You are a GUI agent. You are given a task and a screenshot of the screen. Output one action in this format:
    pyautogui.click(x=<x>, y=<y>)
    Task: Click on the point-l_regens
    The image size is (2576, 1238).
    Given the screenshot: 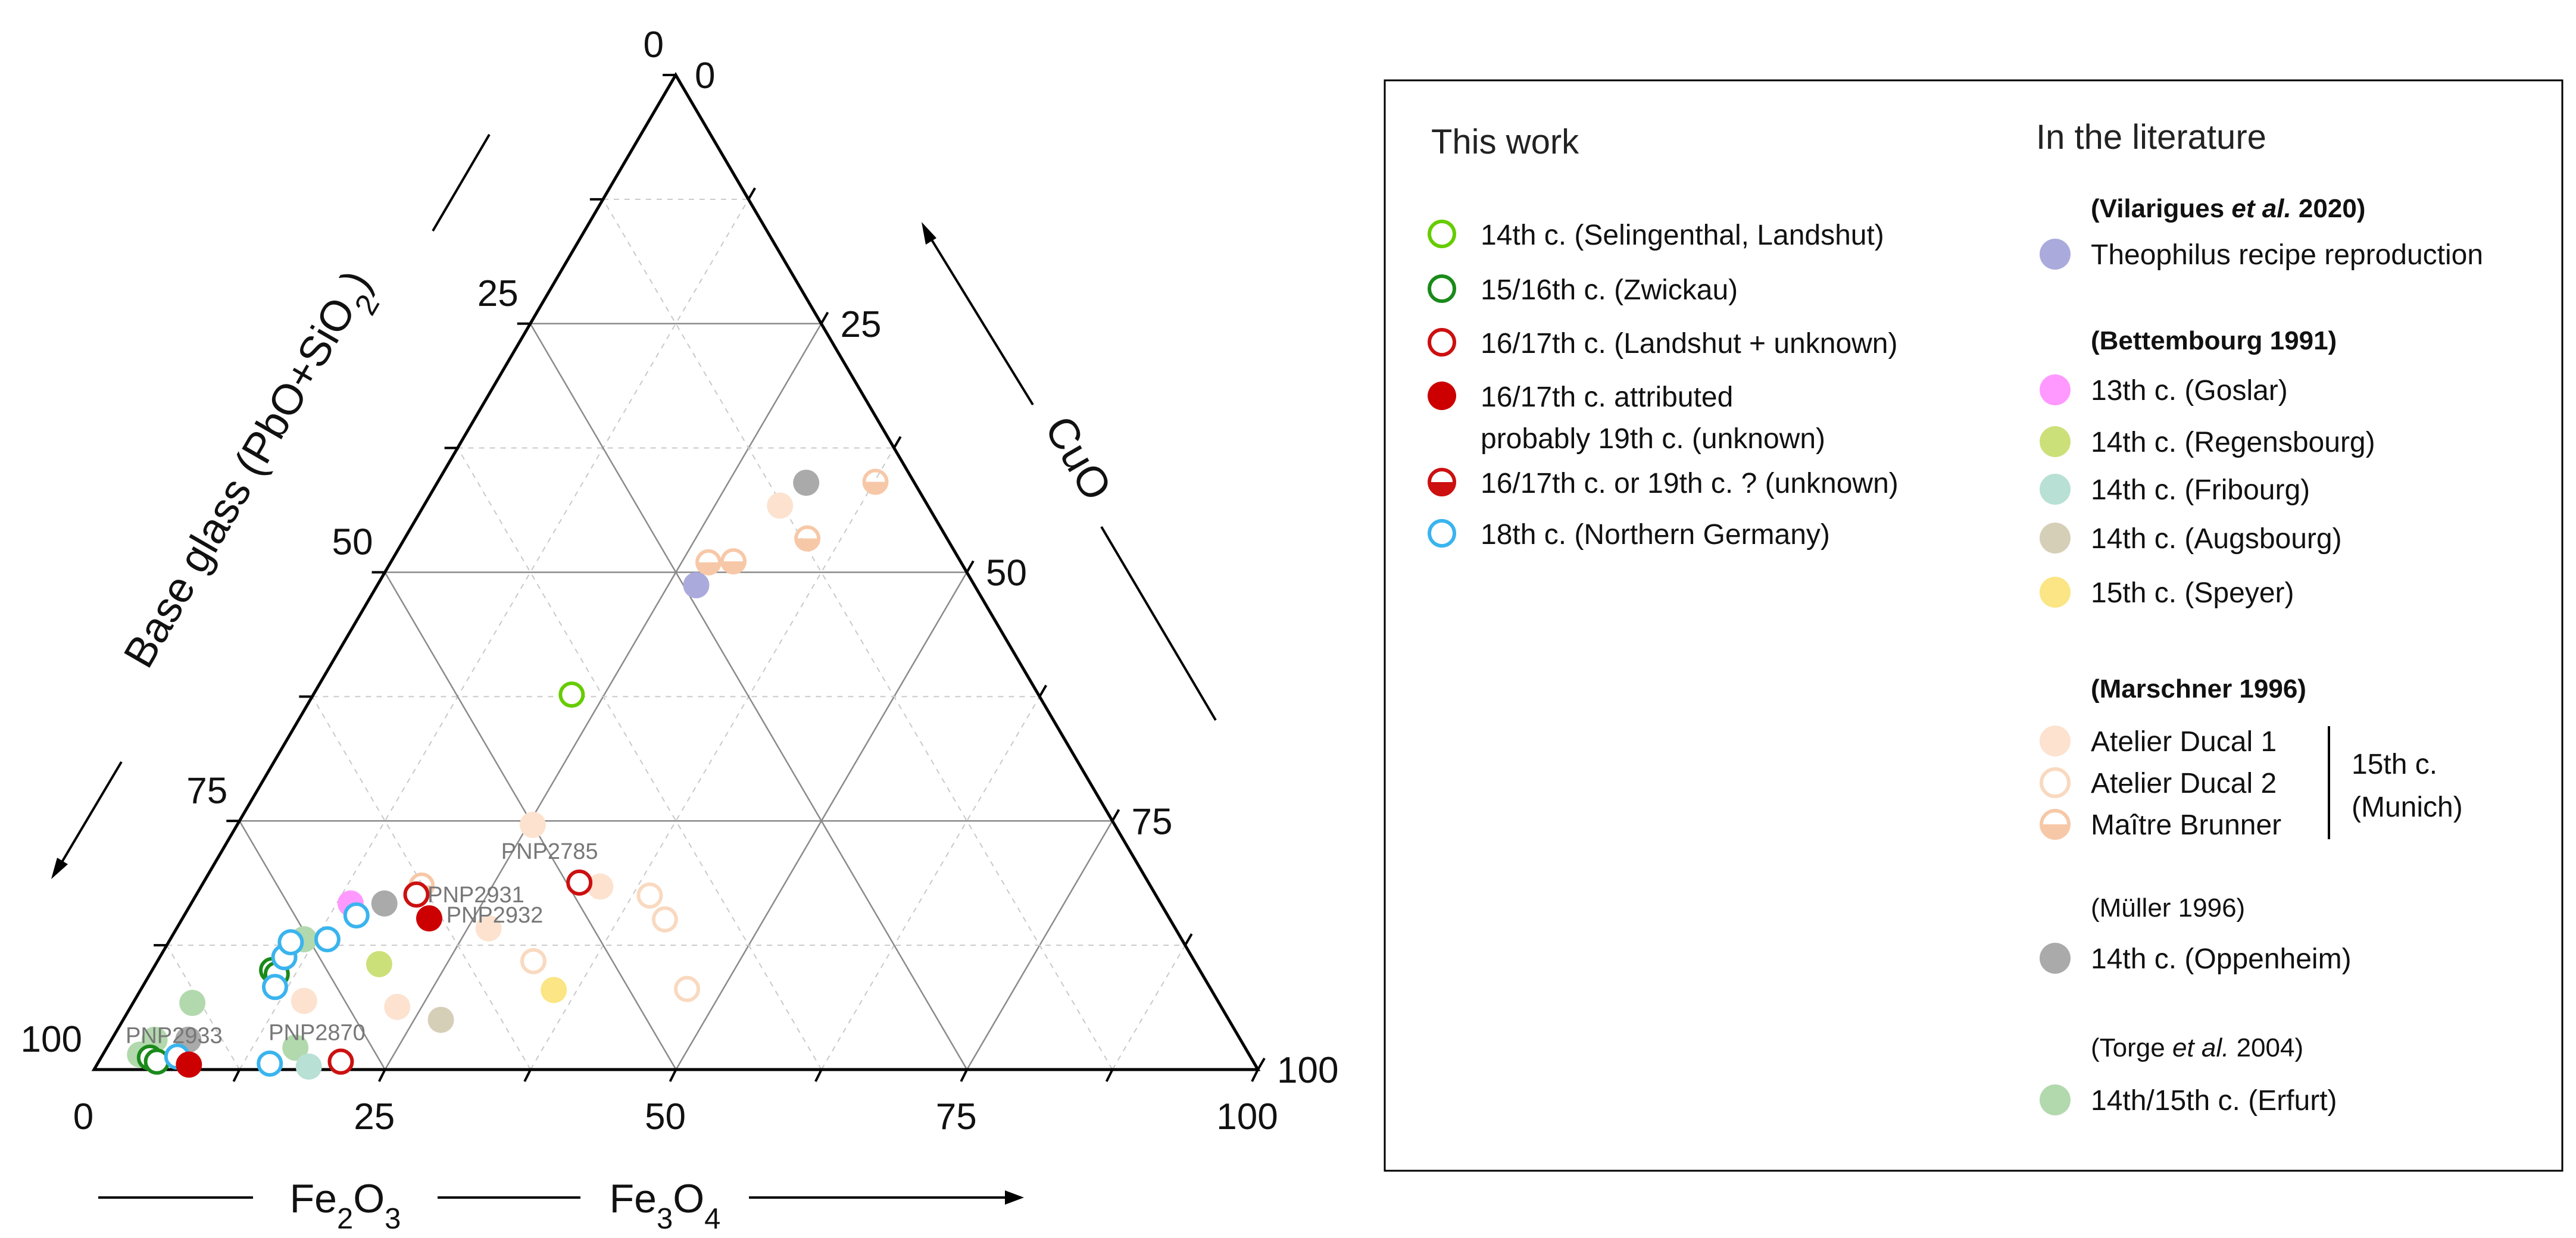 What is the action you would take?
    pyautogui.click(x=379, y=964)
    